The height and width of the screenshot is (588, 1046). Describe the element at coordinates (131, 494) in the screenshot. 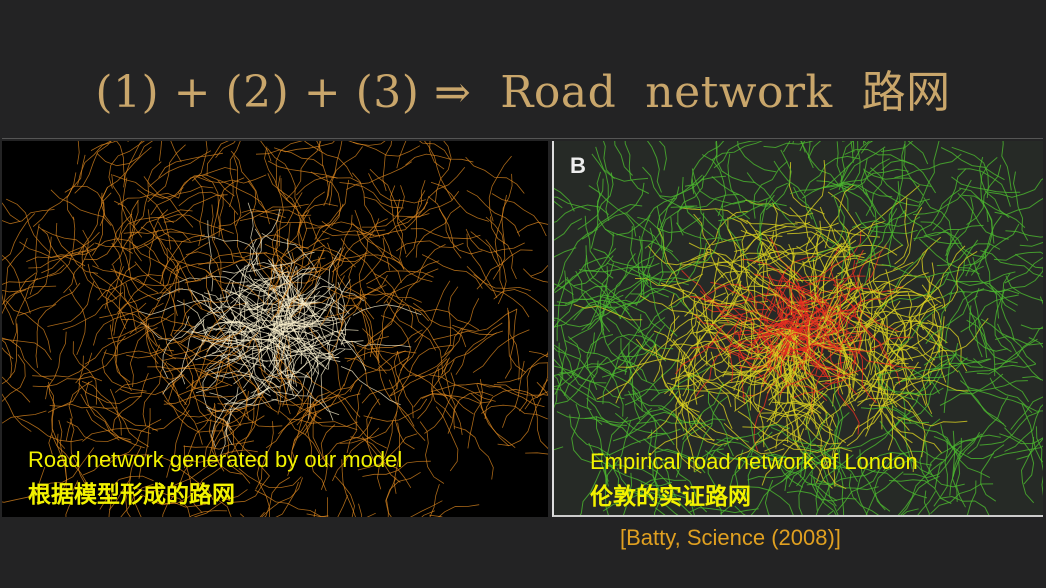

I see `left-caption-zh: 根据模型形成的路网` at that location.